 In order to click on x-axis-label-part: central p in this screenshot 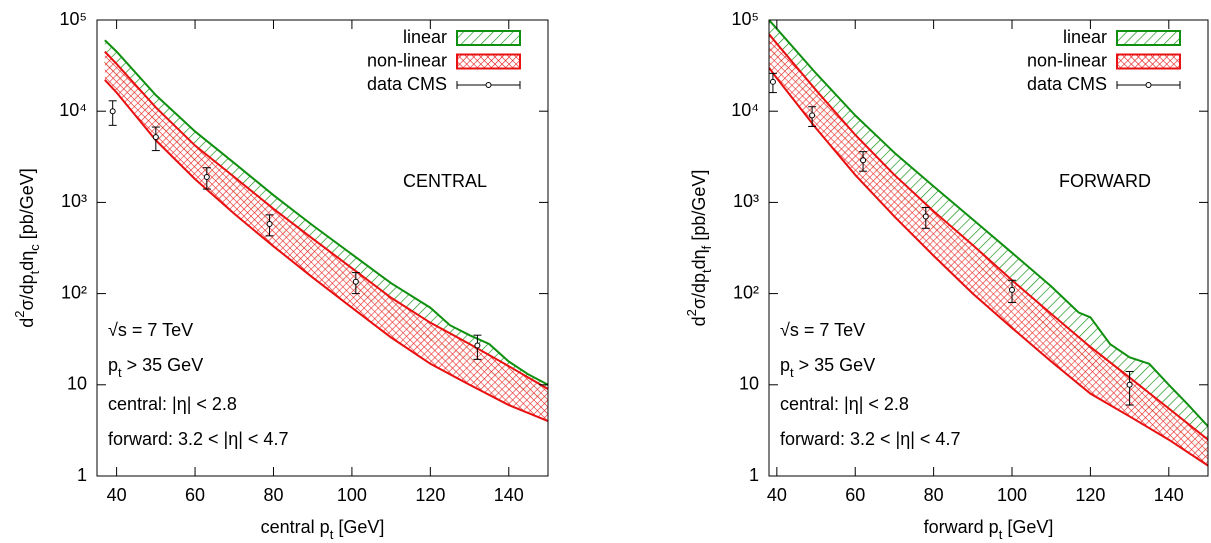, I will do `click(295, 527)`.